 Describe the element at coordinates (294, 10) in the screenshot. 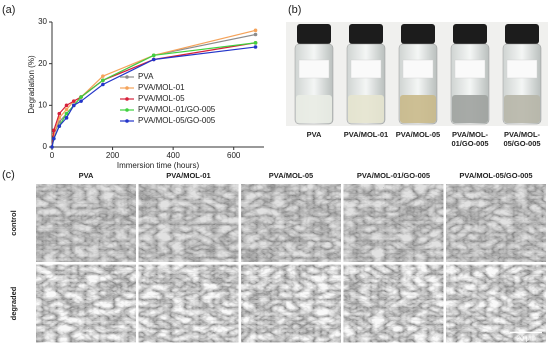

I see `panel-label: (b)` at that location.